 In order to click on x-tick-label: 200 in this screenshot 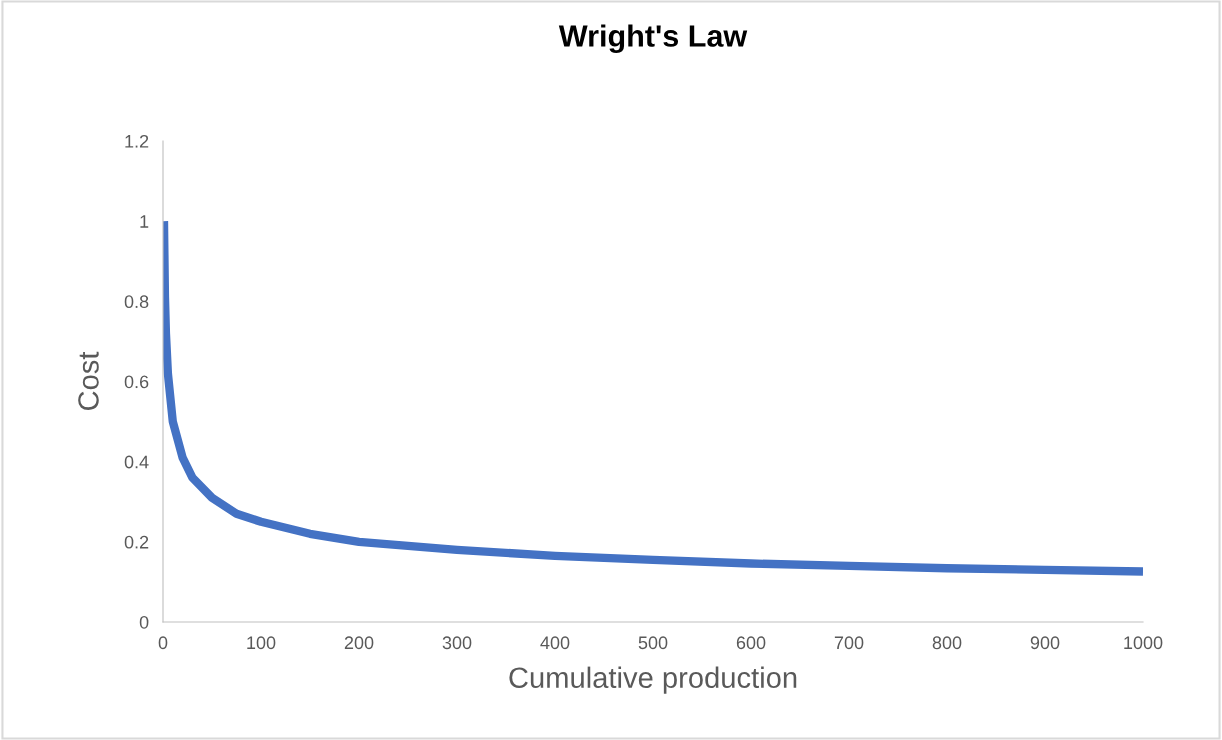, I will do `click(359, 643)`.